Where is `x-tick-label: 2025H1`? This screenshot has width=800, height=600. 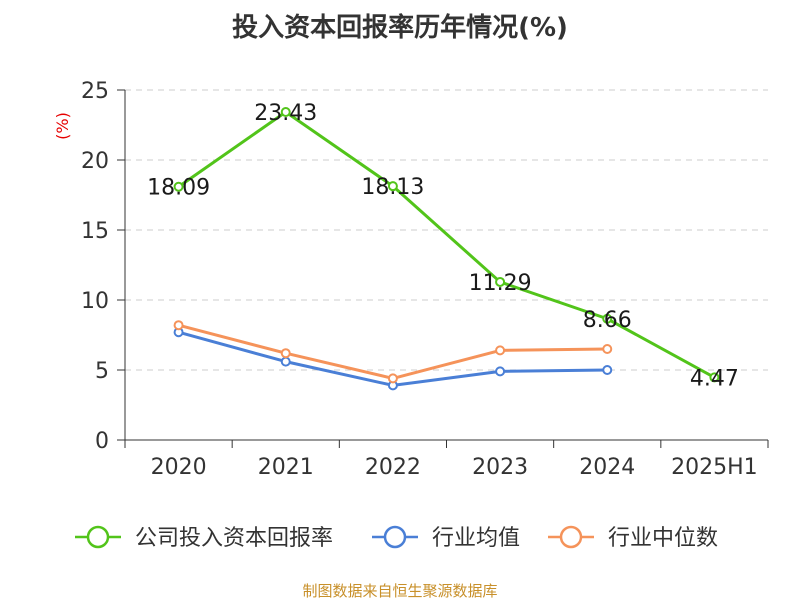
x-tick-label: 2025H1 is located at coordinates (714, 467).